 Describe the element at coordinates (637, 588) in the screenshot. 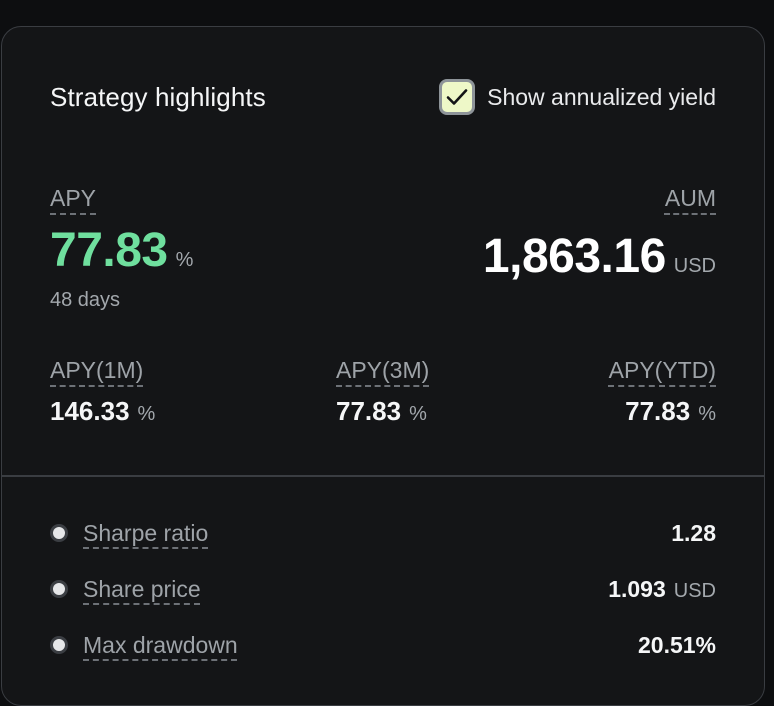

I see `share-price-value: 1.093` at that location.